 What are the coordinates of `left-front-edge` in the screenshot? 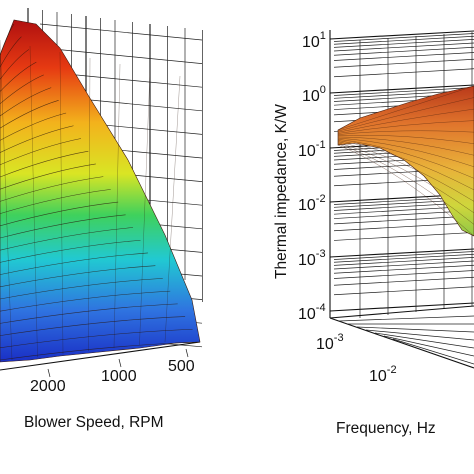 It's located at (100, 356).